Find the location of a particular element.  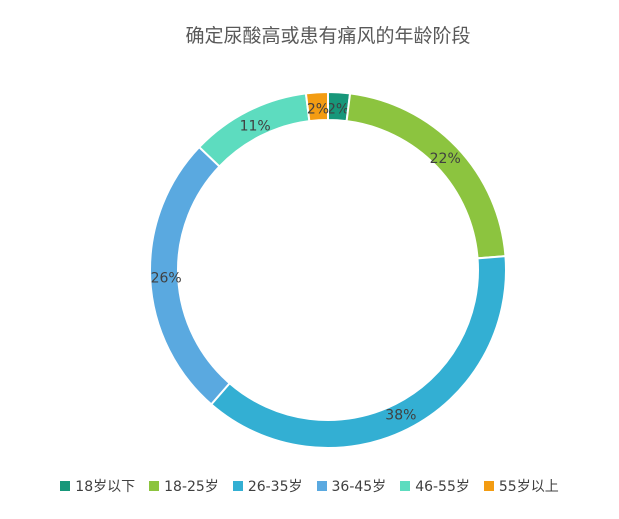

data-label: 11% is located at coordinates (255, 126).